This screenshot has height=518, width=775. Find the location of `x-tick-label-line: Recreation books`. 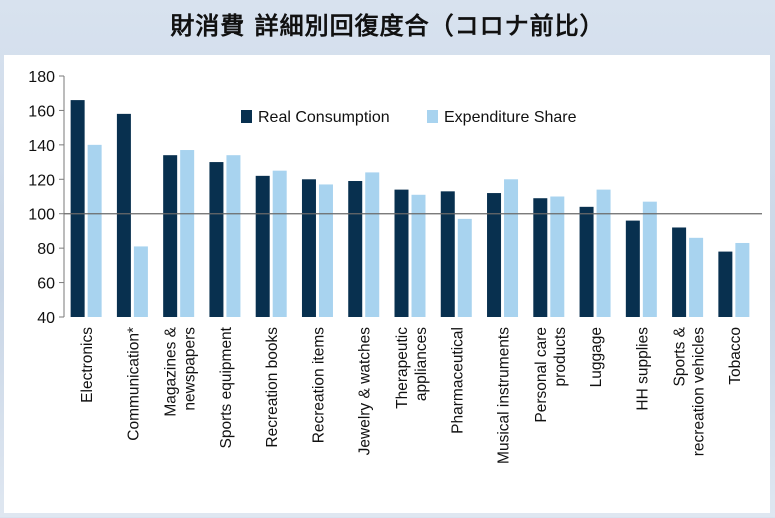

x-tick-label-line: Recreation books is located at coordinates (272, 387).